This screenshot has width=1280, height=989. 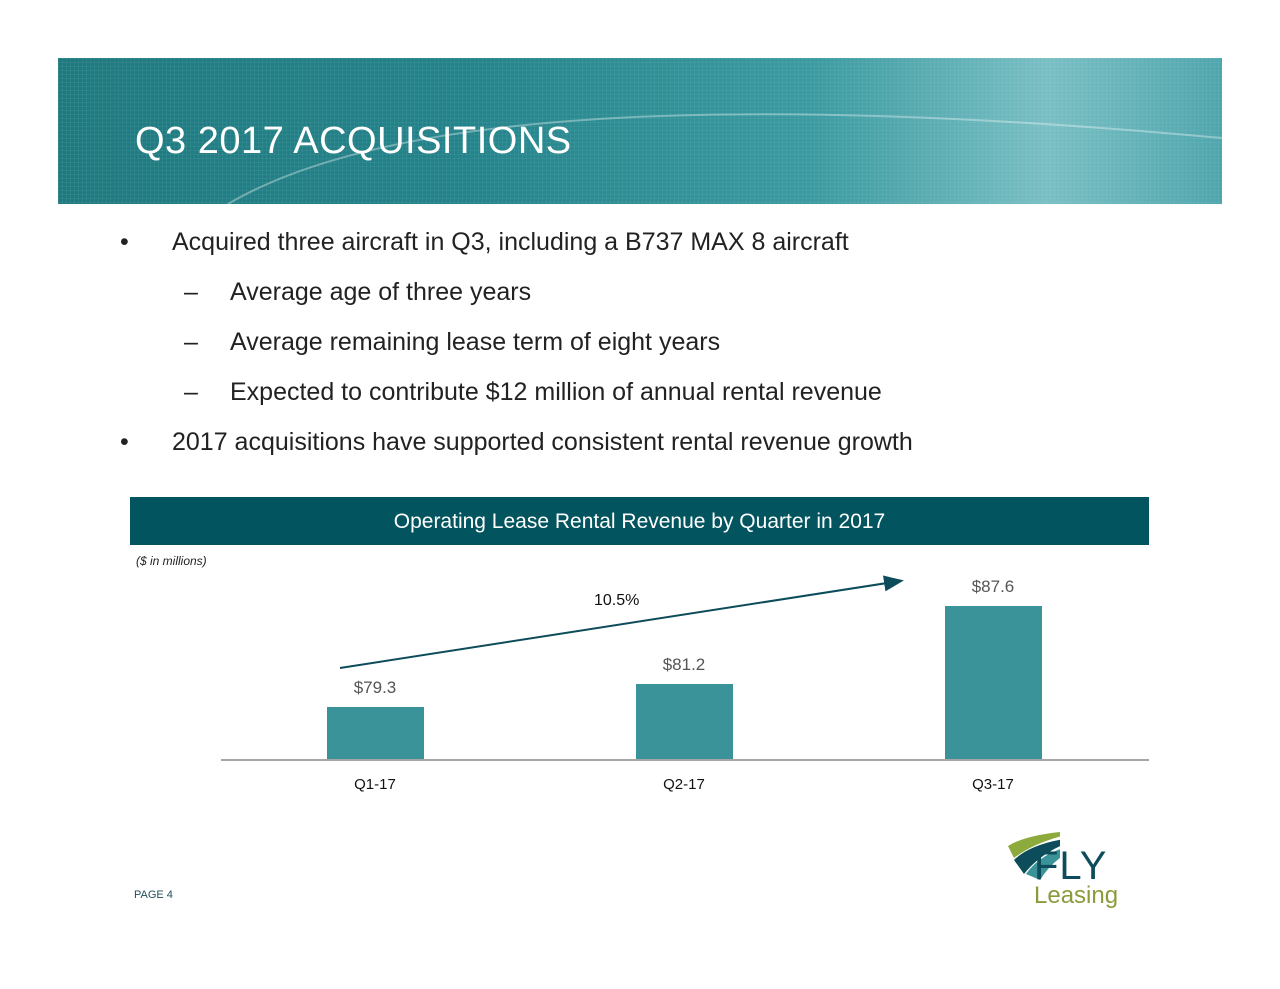 I want to click on growth-percentage: 10.5%, so click(x=617, y=600).